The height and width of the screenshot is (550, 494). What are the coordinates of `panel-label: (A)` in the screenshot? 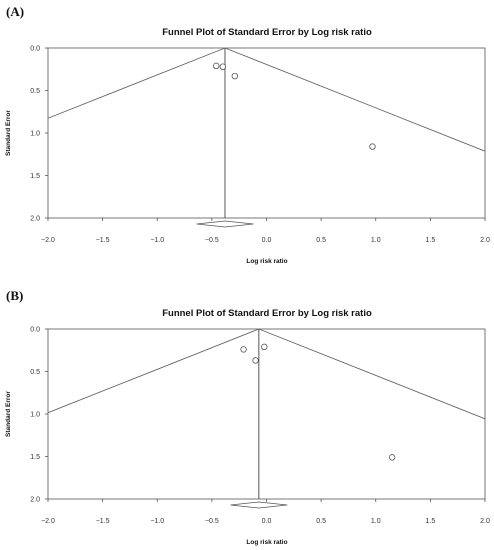 It's located at (15, 11).